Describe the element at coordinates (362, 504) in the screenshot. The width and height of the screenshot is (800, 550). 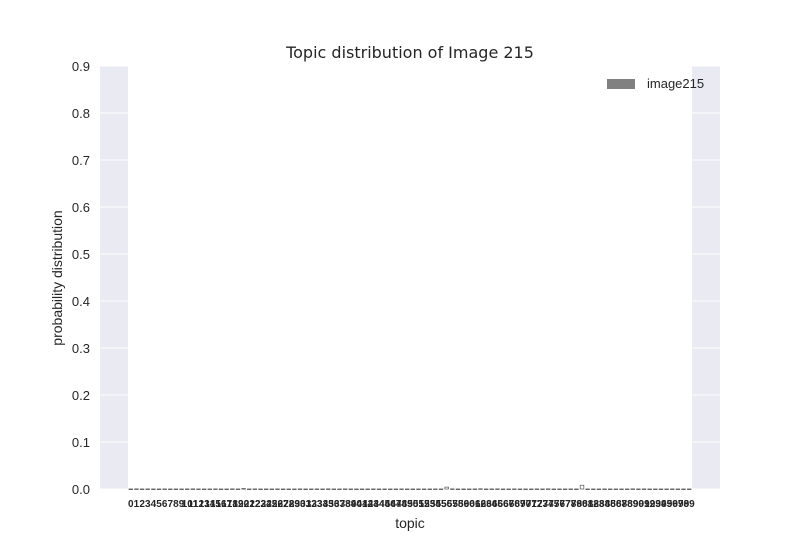
I see `x-tick-label: 41` at that location.